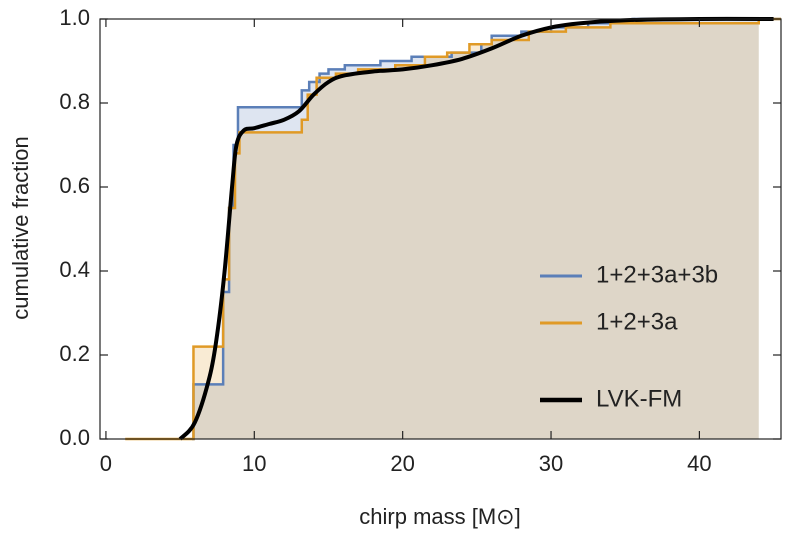 The image size is (789, 537). I want to click on x-tick-label: 40, so click(699, 463).